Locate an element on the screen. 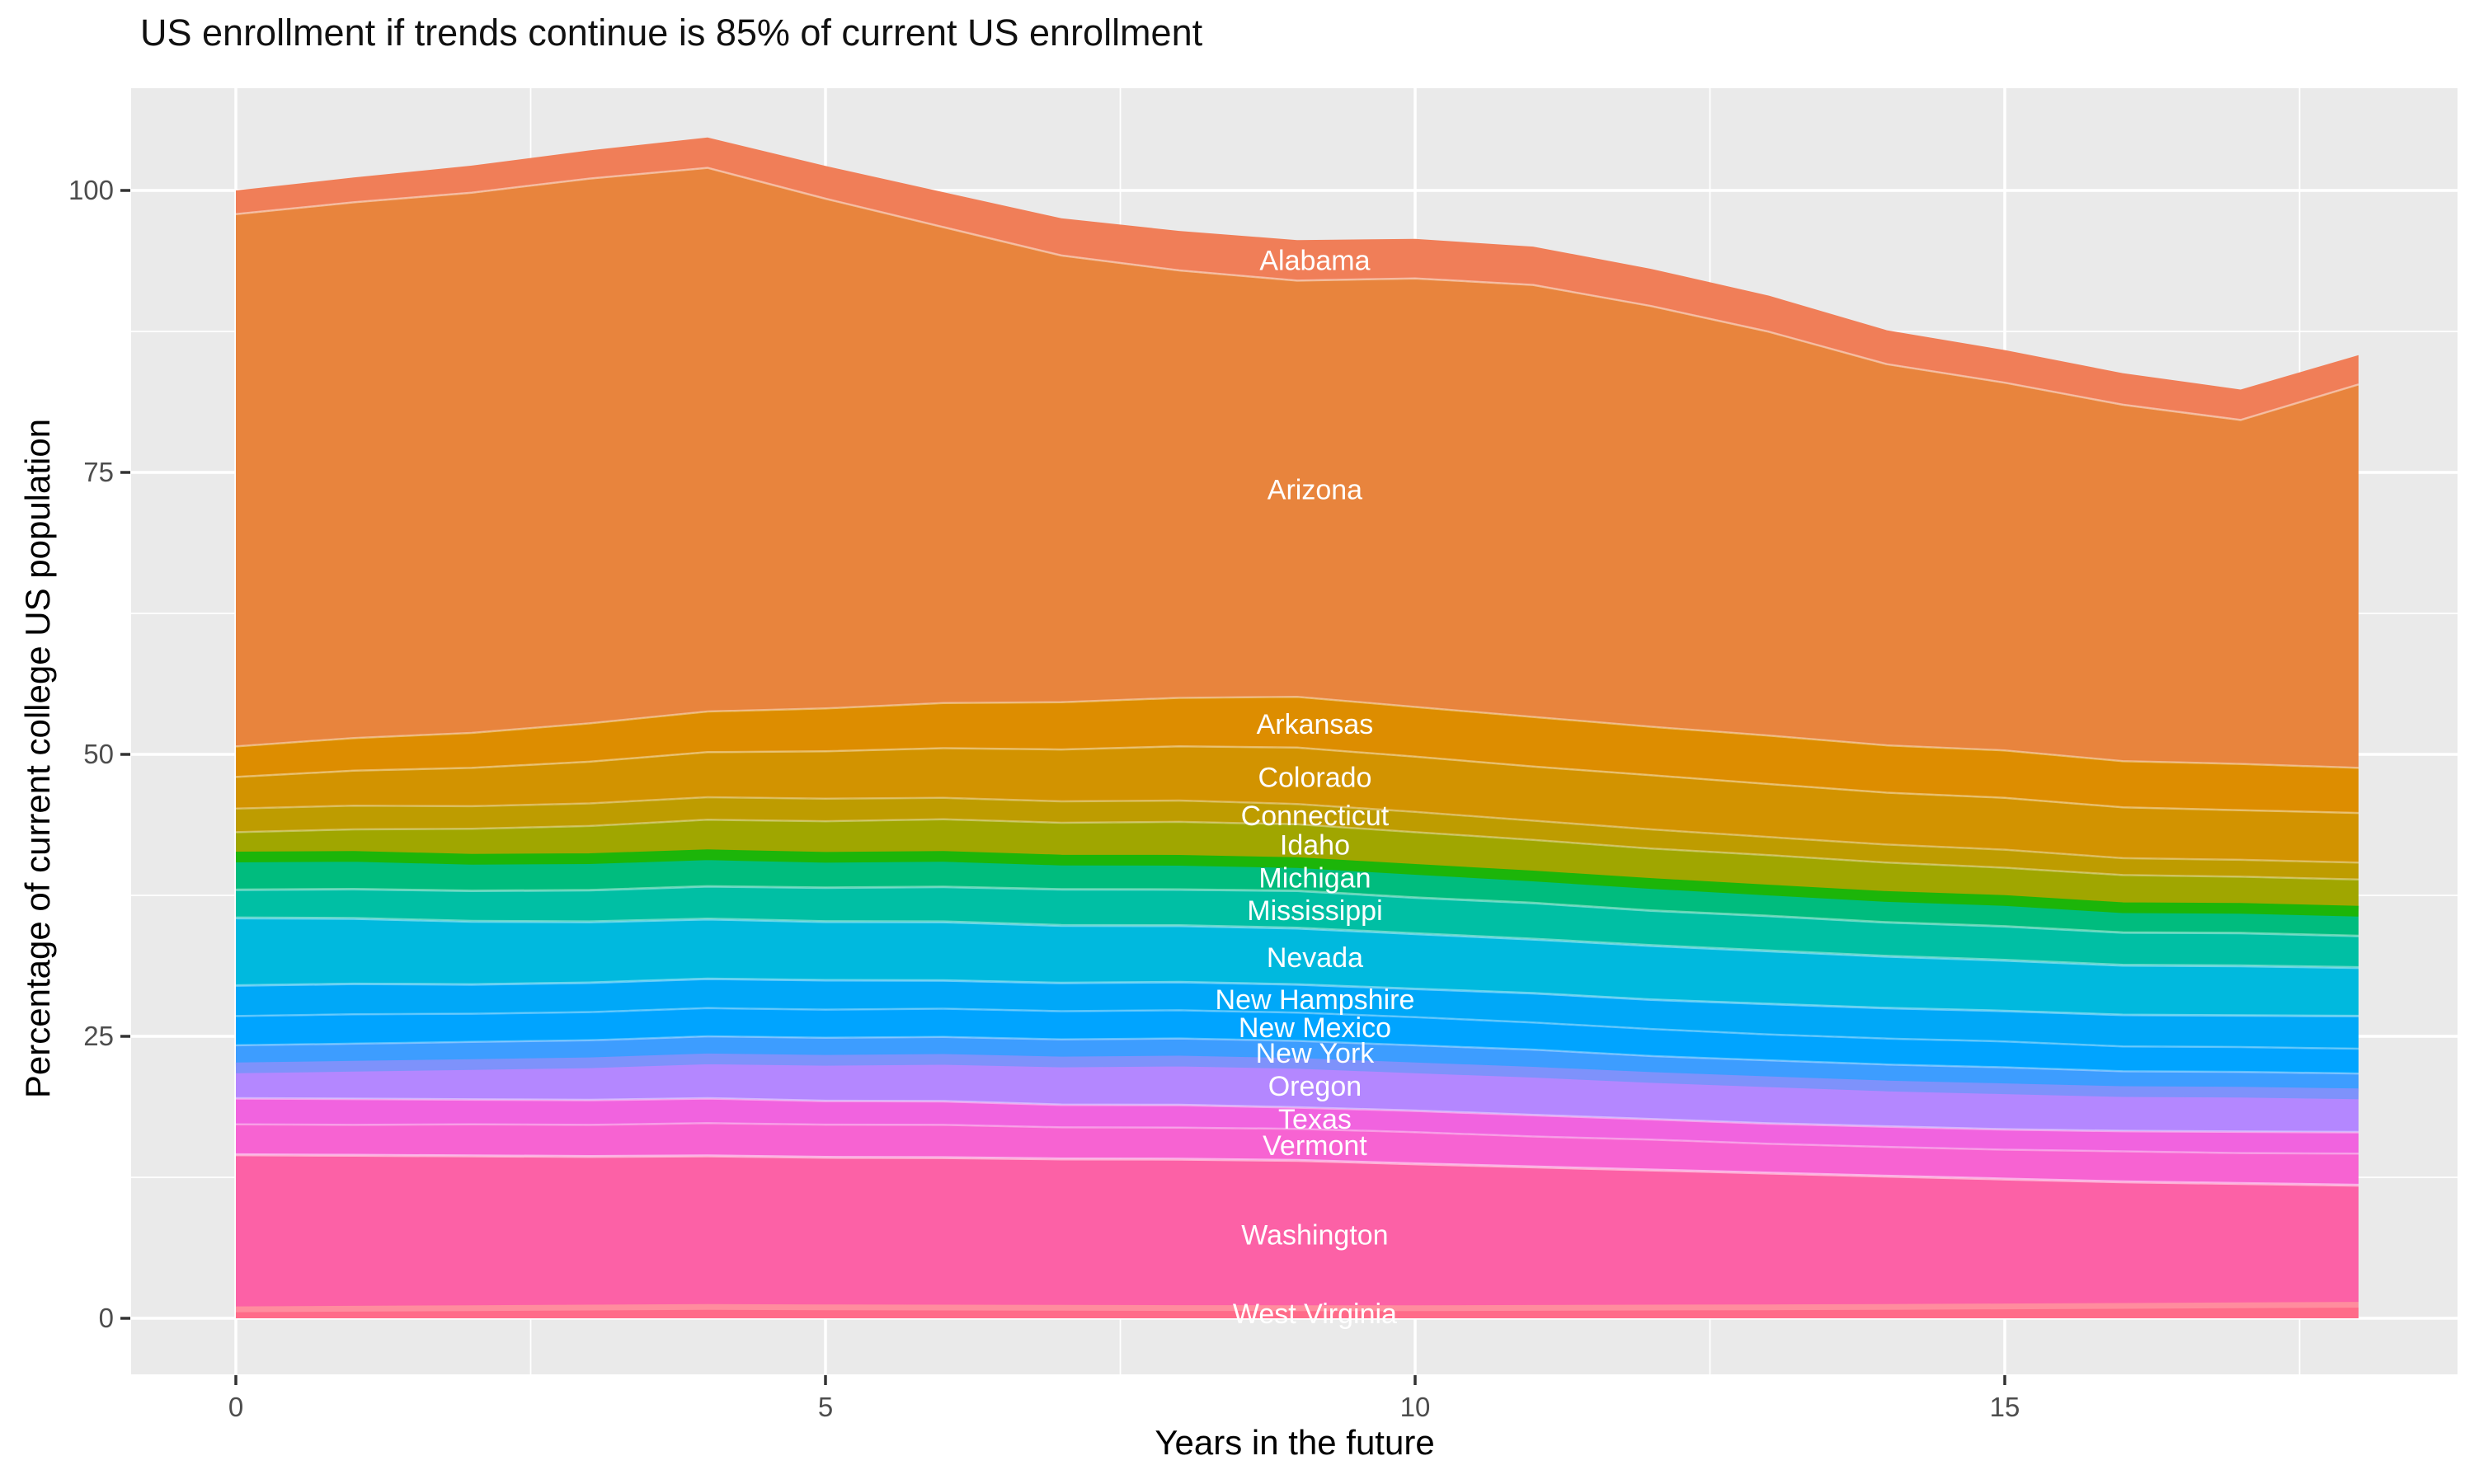  area-mississippi is located at coordinates (1297, 927).